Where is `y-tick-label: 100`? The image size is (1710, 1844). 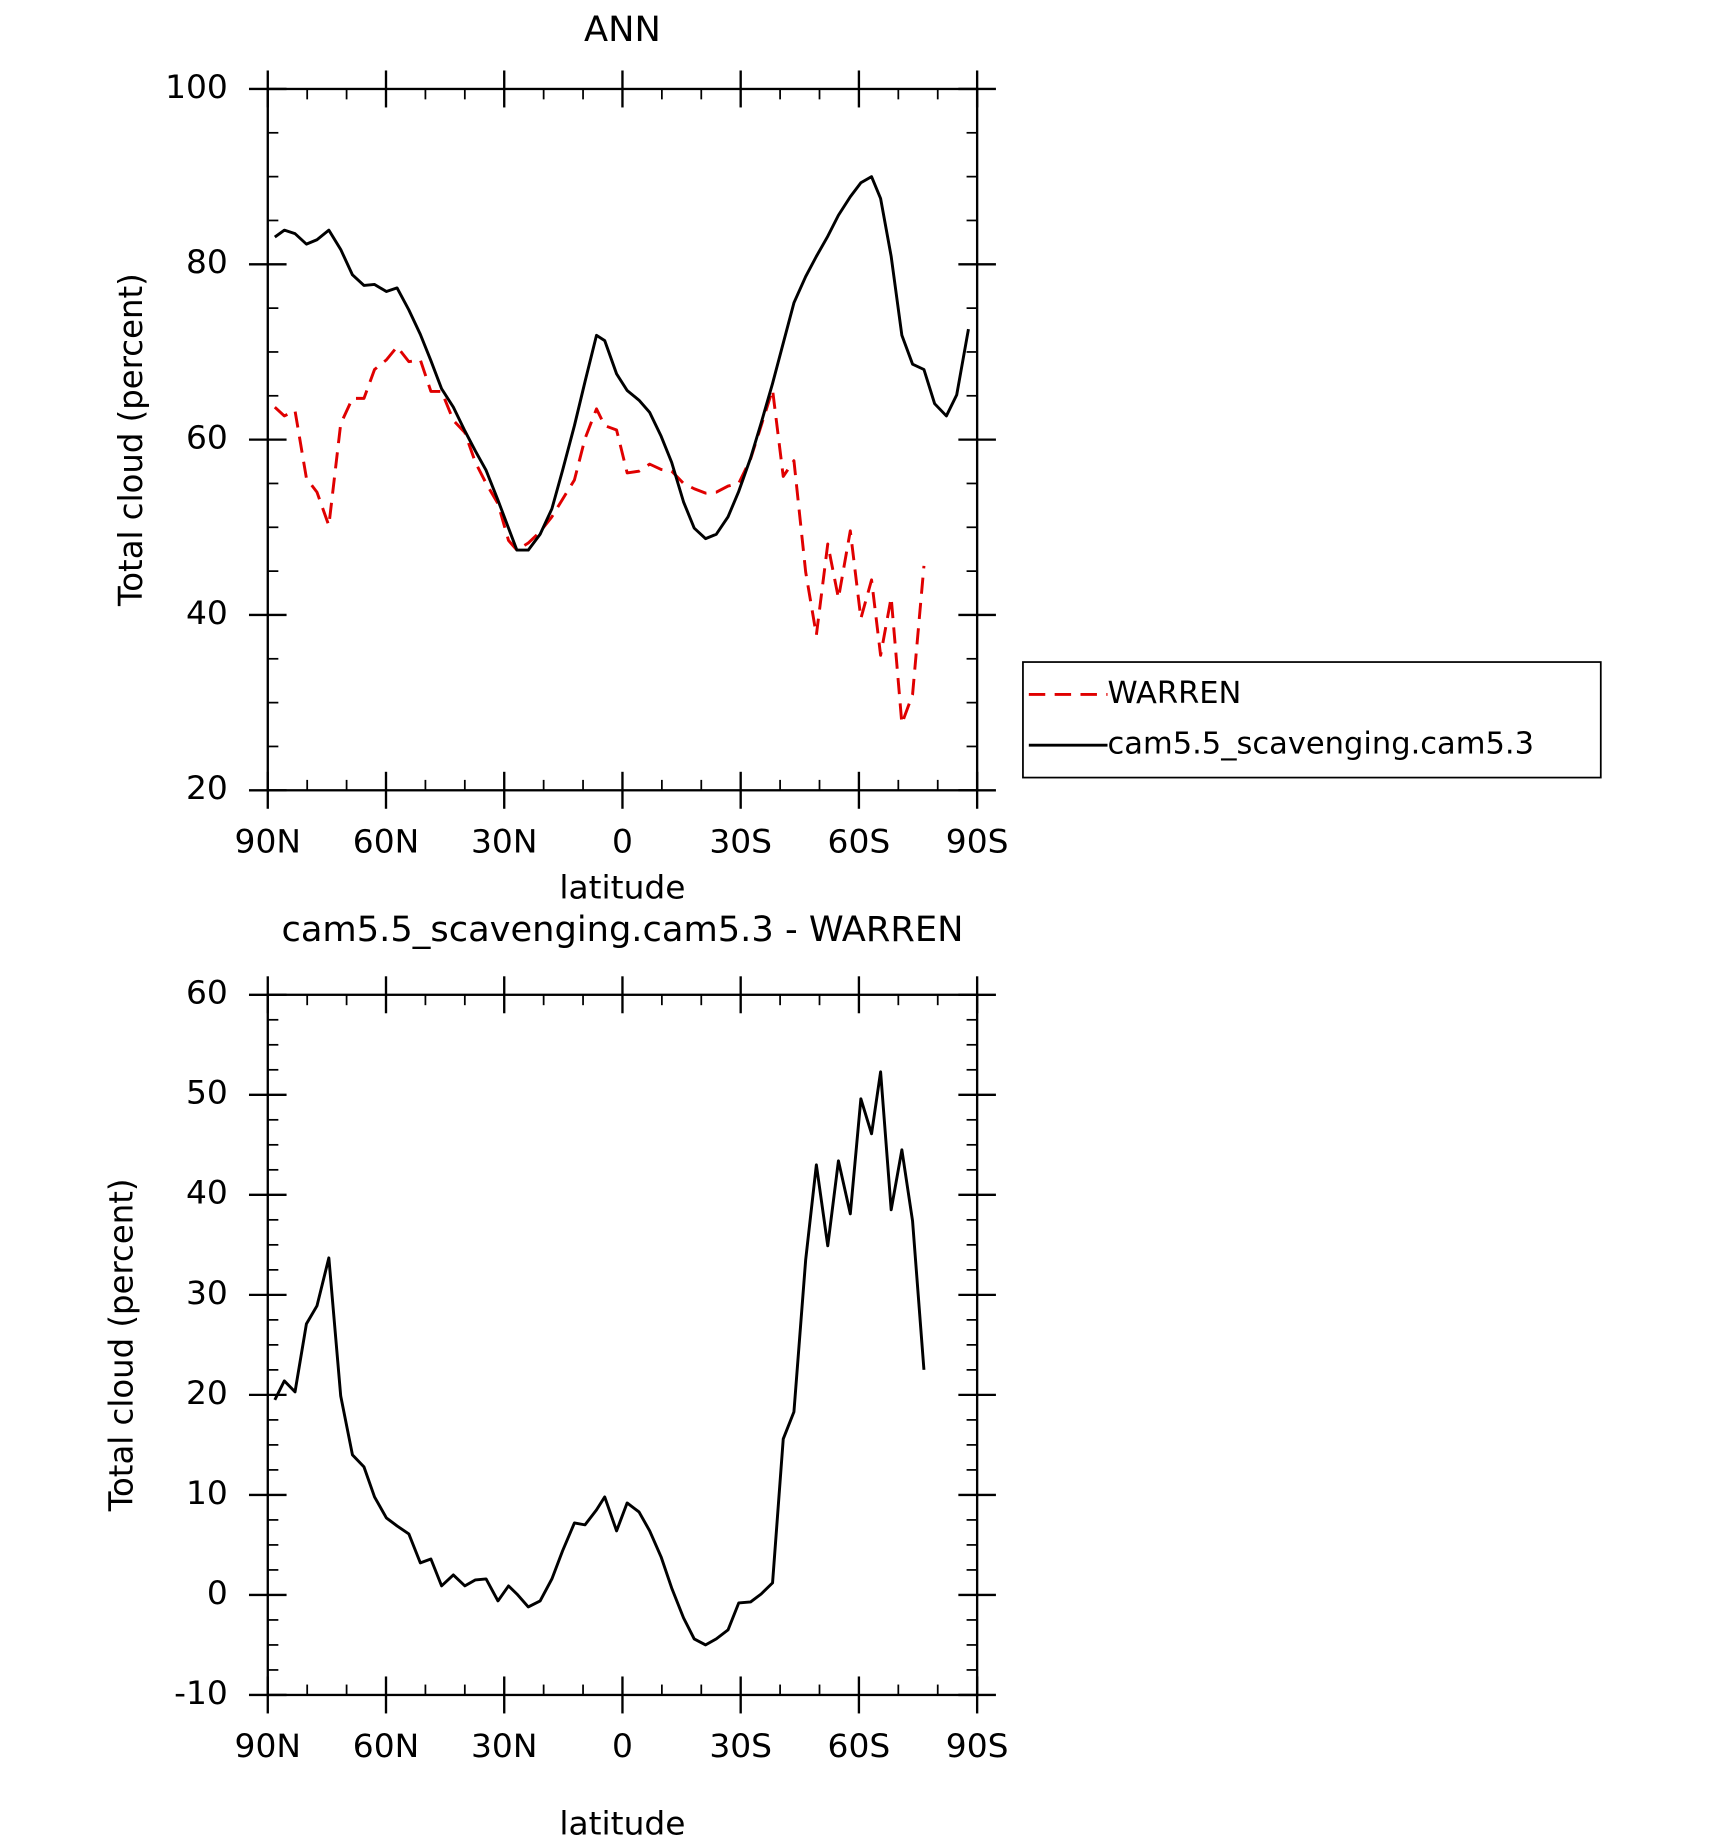
y-tick-label: 100 is located at coordinates (196, 87).